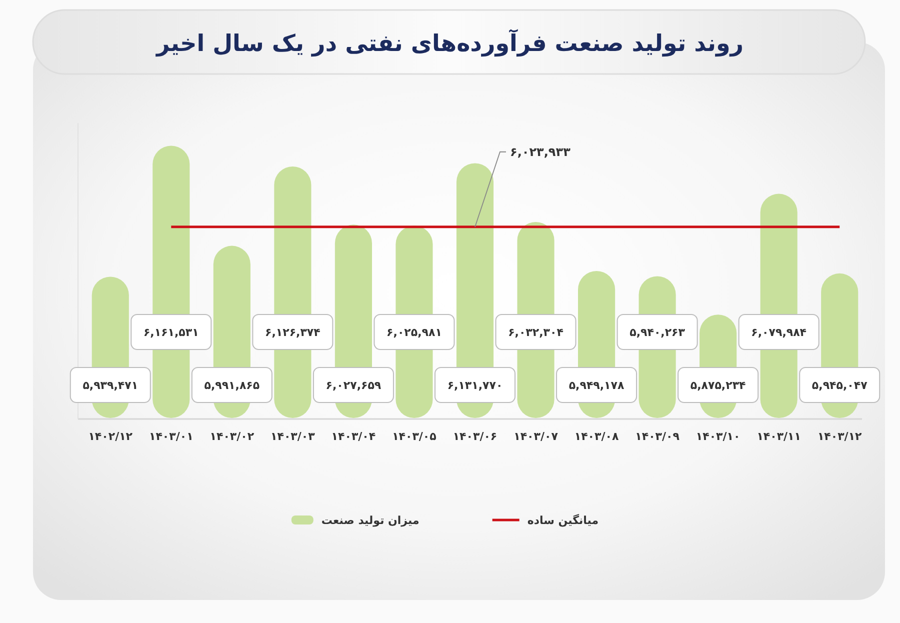  I want to click on x-tick-label: ۱۴۰۳/۰۸, so click(596, 436).